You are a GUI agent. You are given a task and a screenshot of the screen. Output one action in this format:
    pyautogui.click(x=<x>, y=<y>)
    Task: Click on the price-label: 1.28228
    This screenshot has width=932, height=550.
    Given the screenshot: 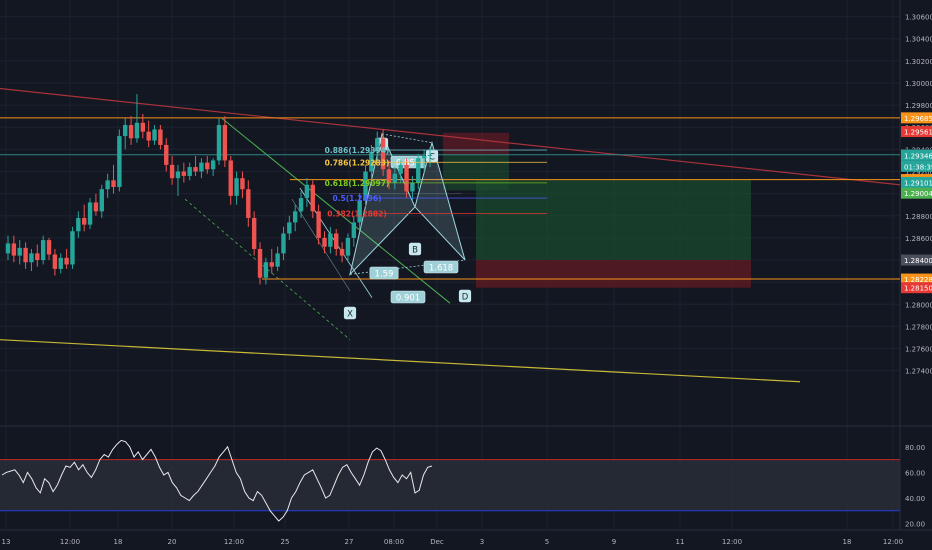 What is the action you would take?
    pyautogui.click(x=918, y=280)
    